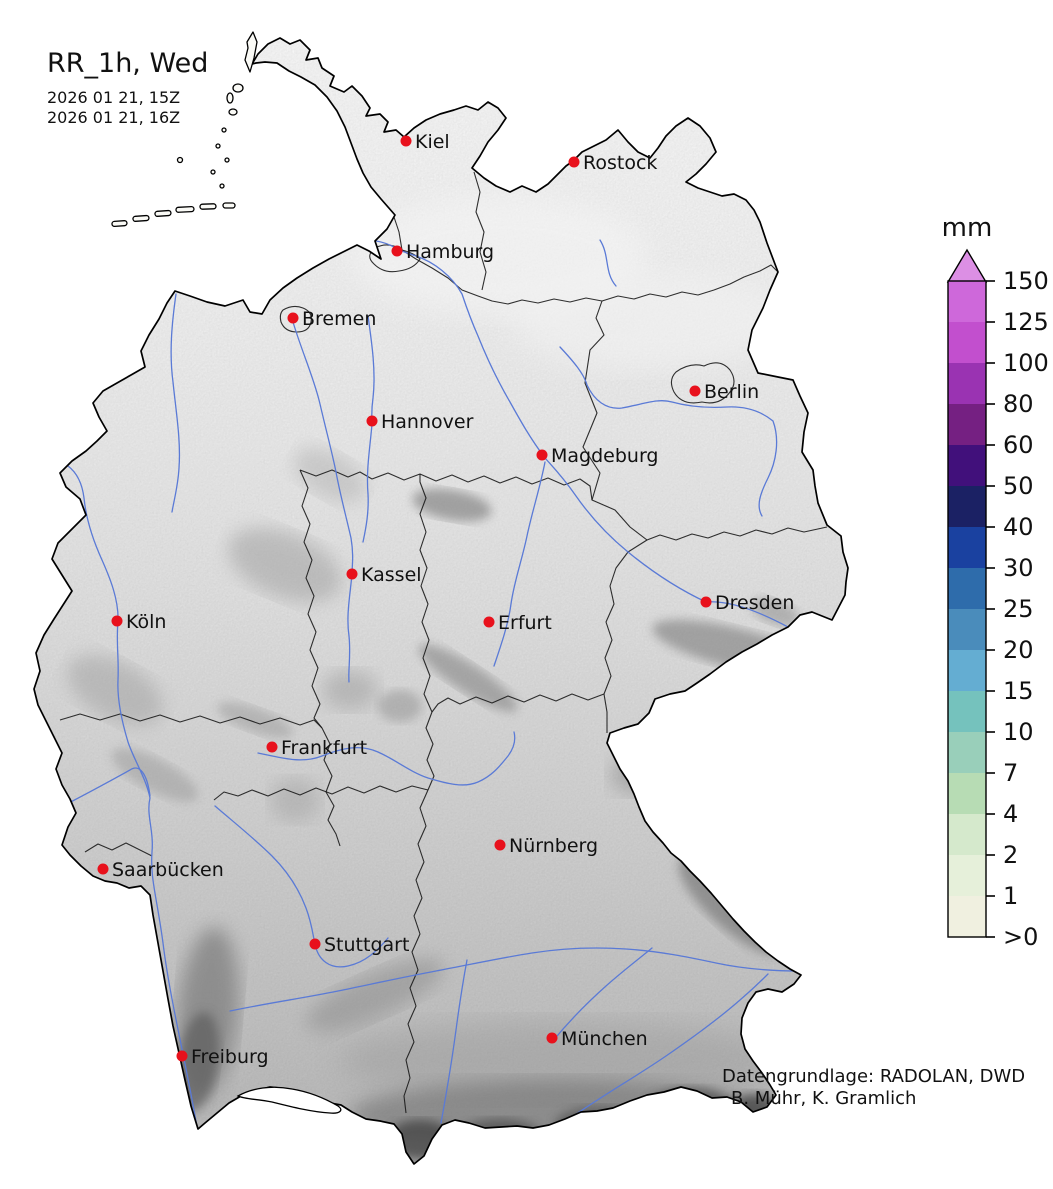 Image resolution: width=1053 pixels, height=1189 pixels. Describe the element at coordinates (1026, 363) in the screenshot. I see `colorbar-tick-label: 100` at that location.